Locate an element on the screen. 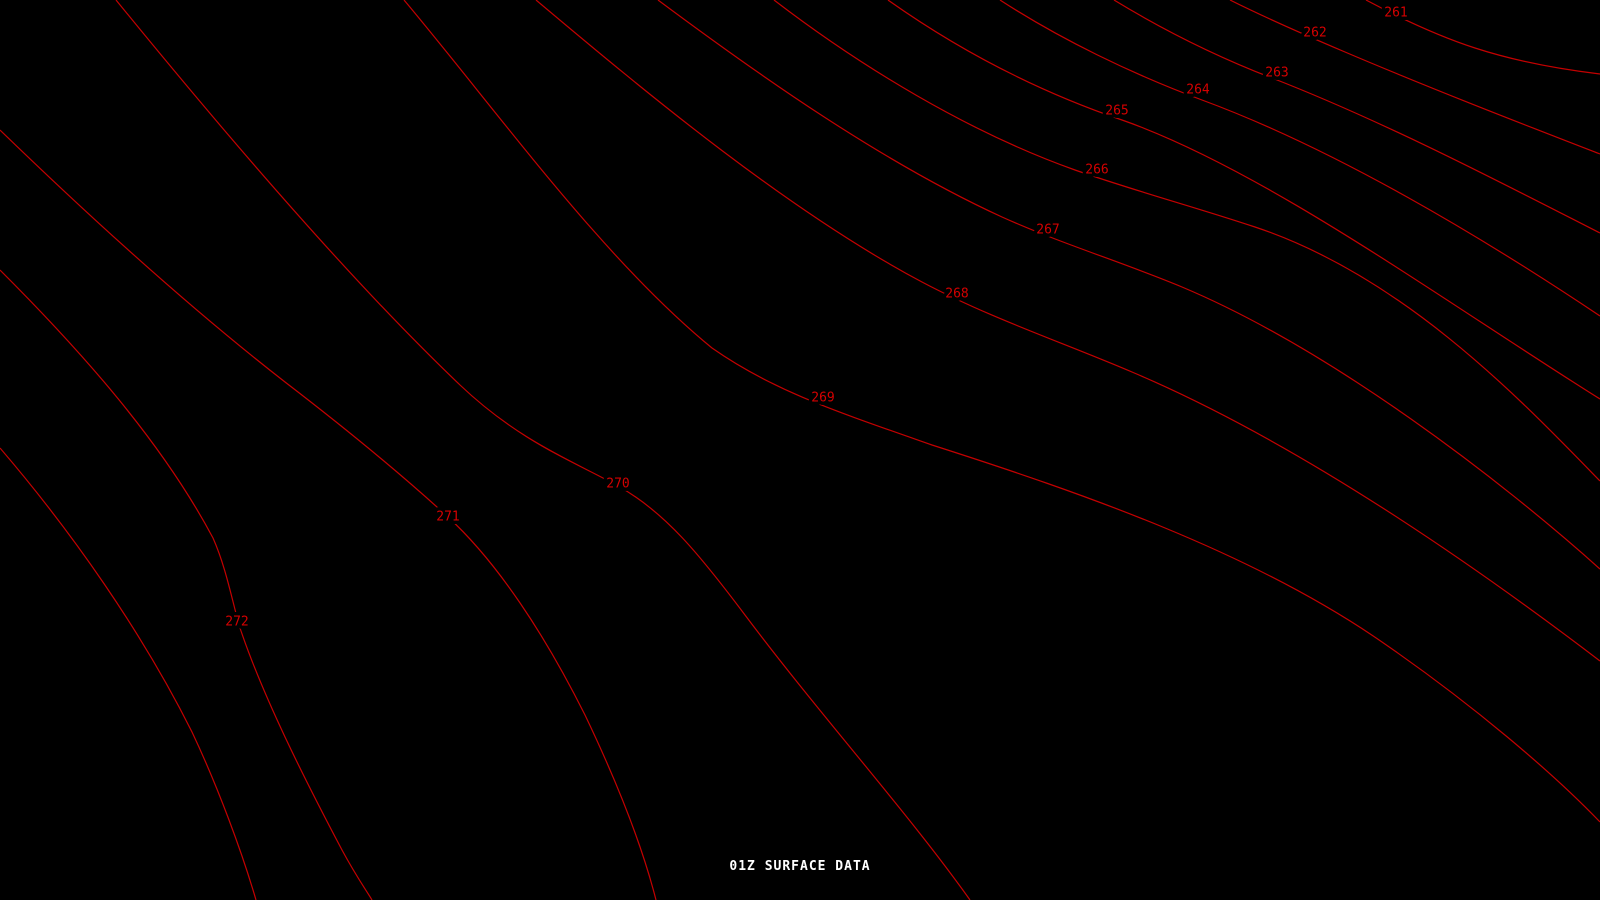  contour-label-268: 268 is located at coordinates (956, 294).